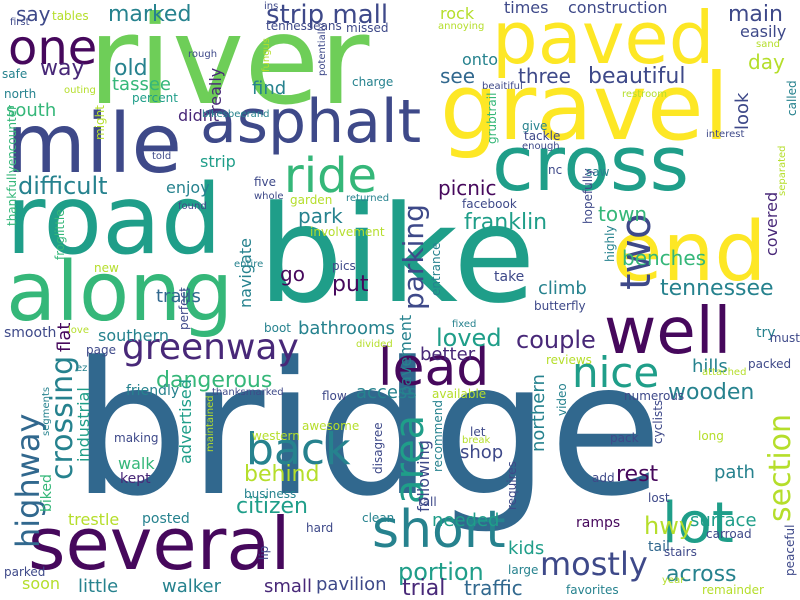 The width and height of the screenshot is (800, 600). I want to click on word-five: five, so click(265, 182).